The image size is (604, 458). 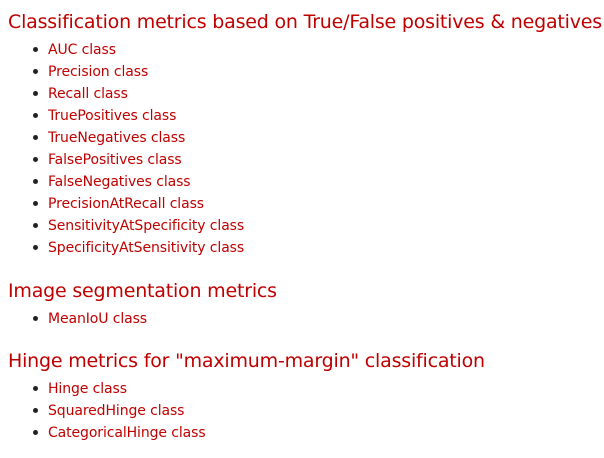 What do you see at coordinates (127, 433) in the screenshot?
I see `link-categorical-hinge-class: CategoricalHinge class` at bounding box center [127, 433].